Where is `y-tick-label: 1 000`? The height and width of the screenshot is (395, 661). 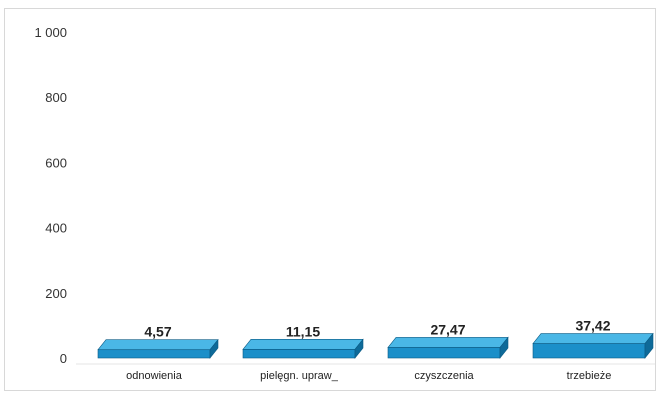 y-tick-label: 1 000 is located at coordinates (50, 32).